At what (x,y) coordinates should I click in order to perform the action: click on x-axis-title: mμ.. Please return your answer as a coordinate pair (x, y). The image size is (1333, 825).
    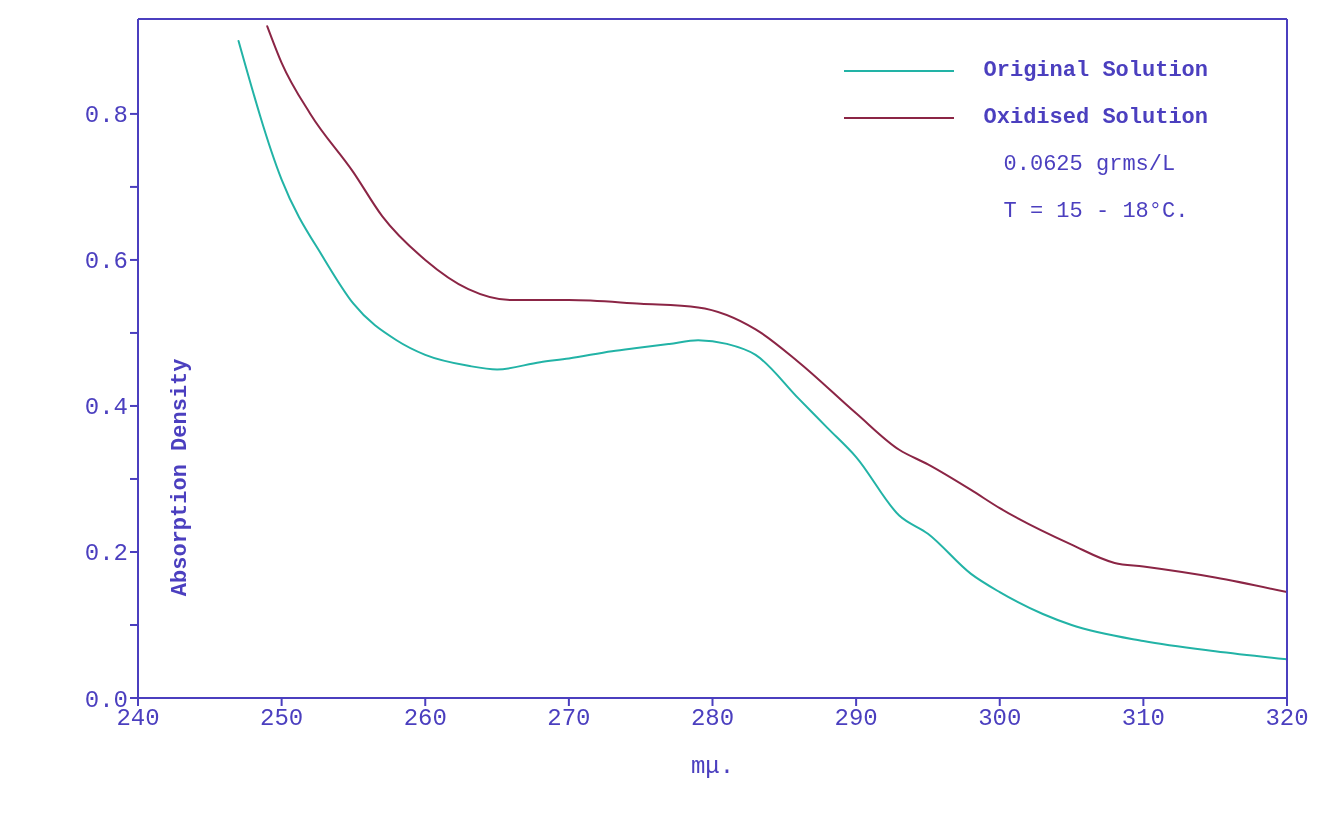
    Looking at the image, I should click on (712, 766).